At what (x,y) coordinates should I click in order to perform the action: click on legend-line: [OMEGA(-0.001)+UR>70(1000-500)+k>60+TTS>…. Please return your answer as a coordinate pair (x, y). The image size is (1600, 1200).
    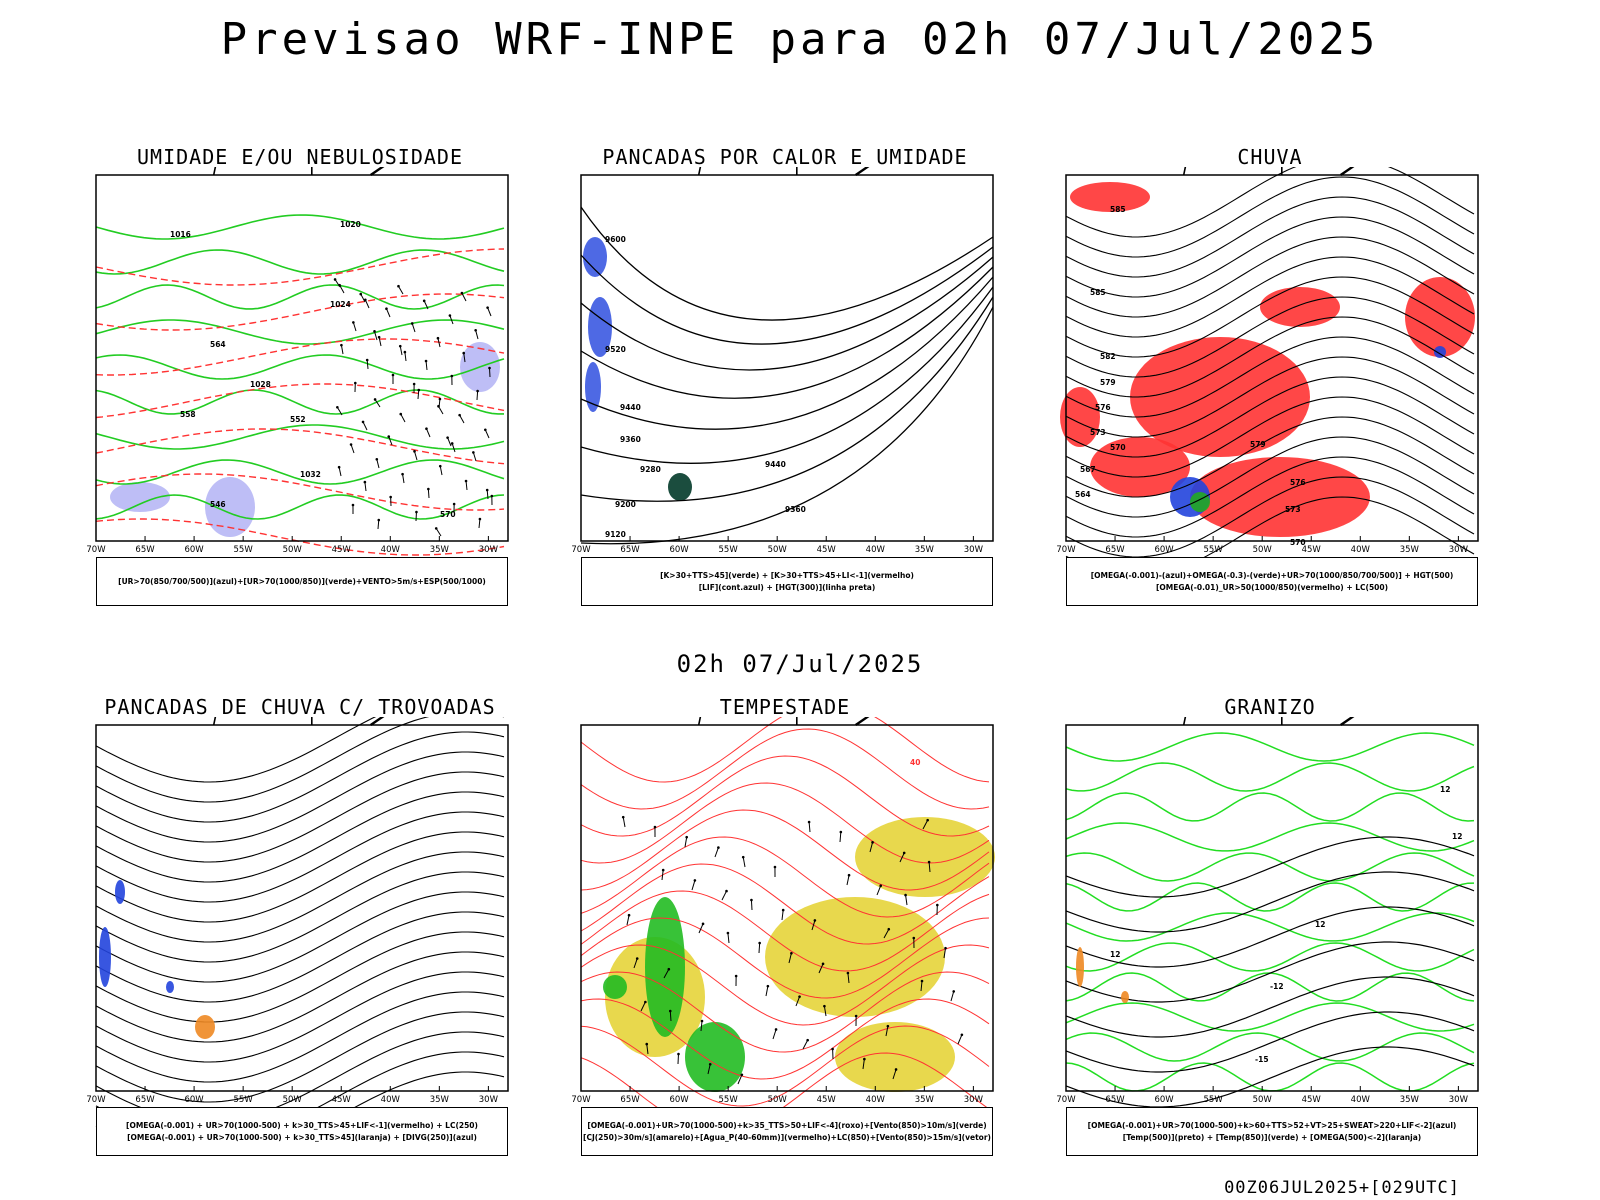
    Looking at the image, I should click on (1272, 1125).